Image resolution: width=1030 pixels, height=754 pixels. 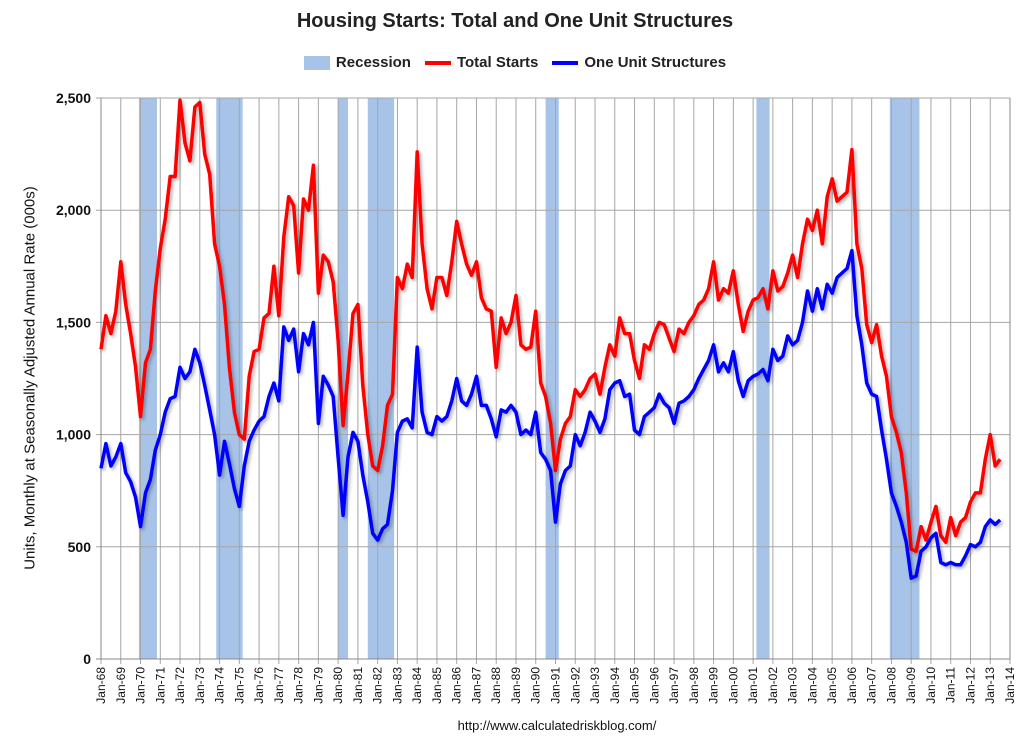 I want to click on x-tick-label: Jan-93, so click(x=595, y=685).